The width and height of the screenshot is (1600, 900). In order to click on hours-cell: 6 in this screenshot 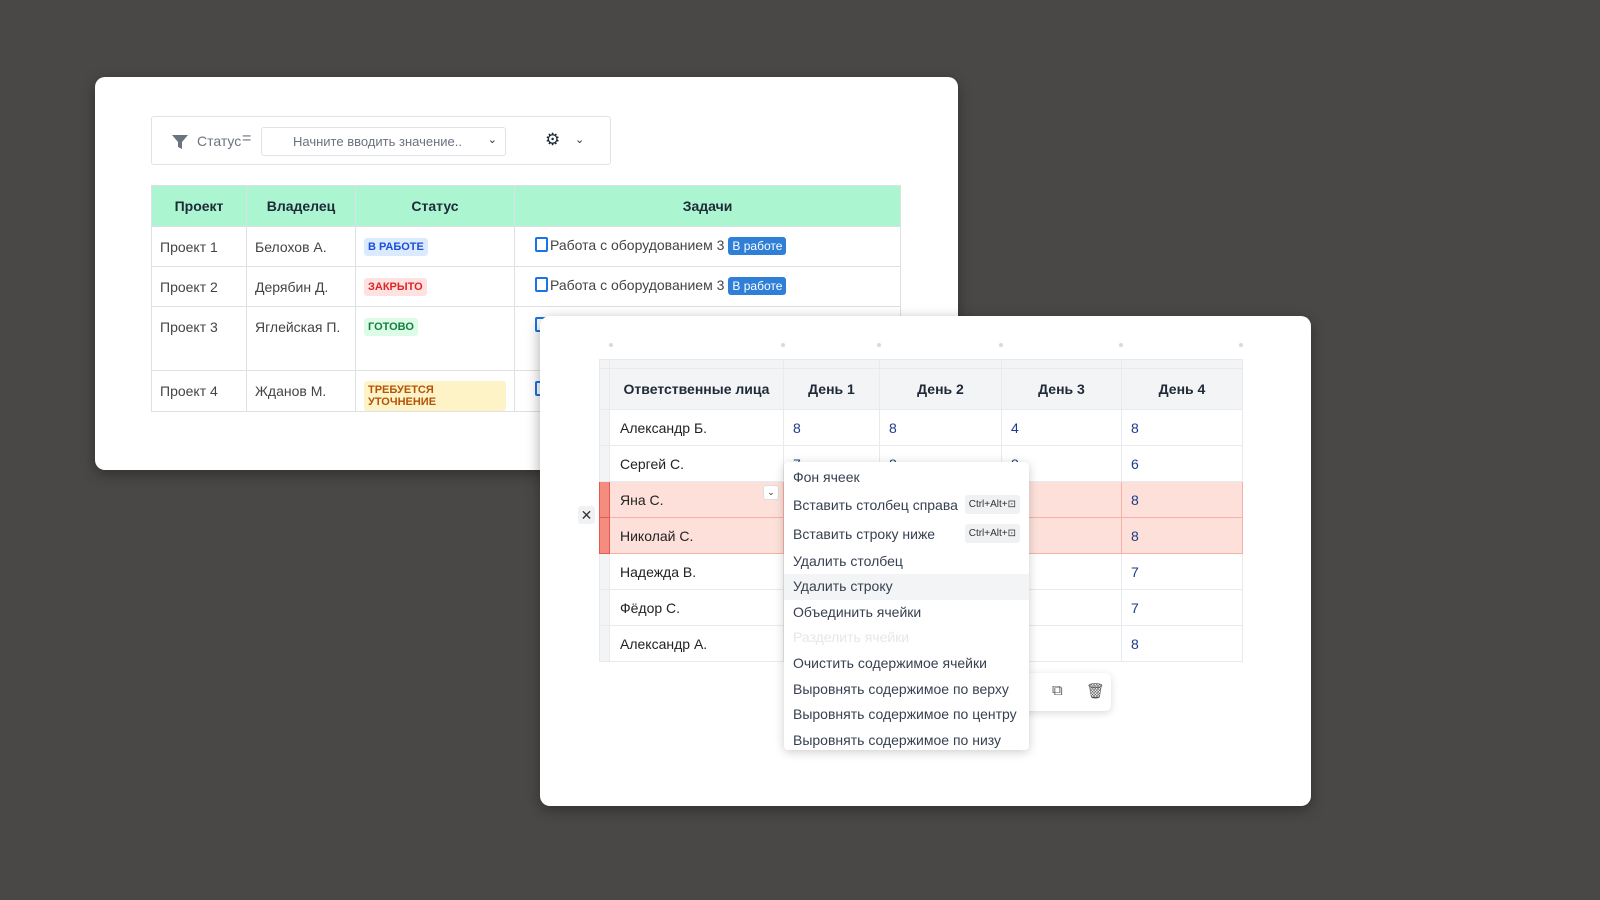, I will do `click(1182, 463)`.